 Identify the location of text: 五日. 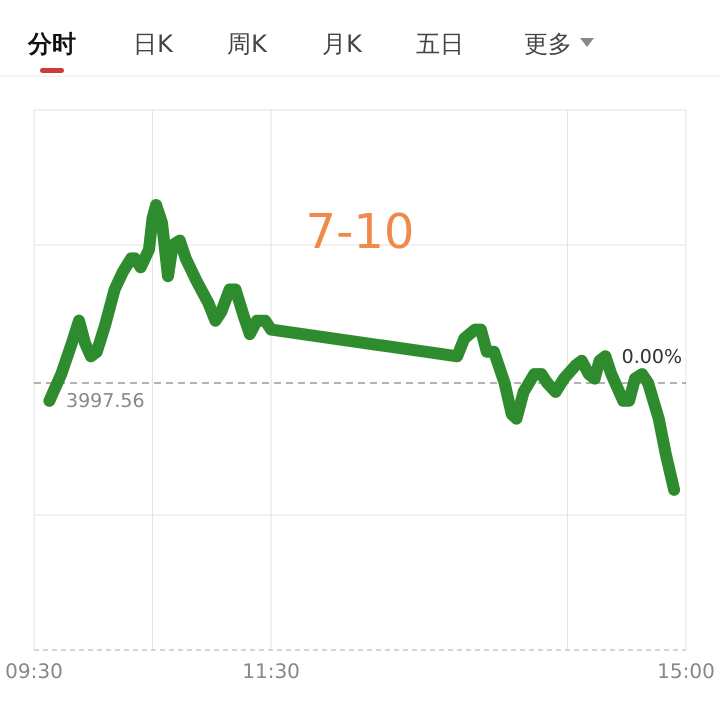
(440, 44).